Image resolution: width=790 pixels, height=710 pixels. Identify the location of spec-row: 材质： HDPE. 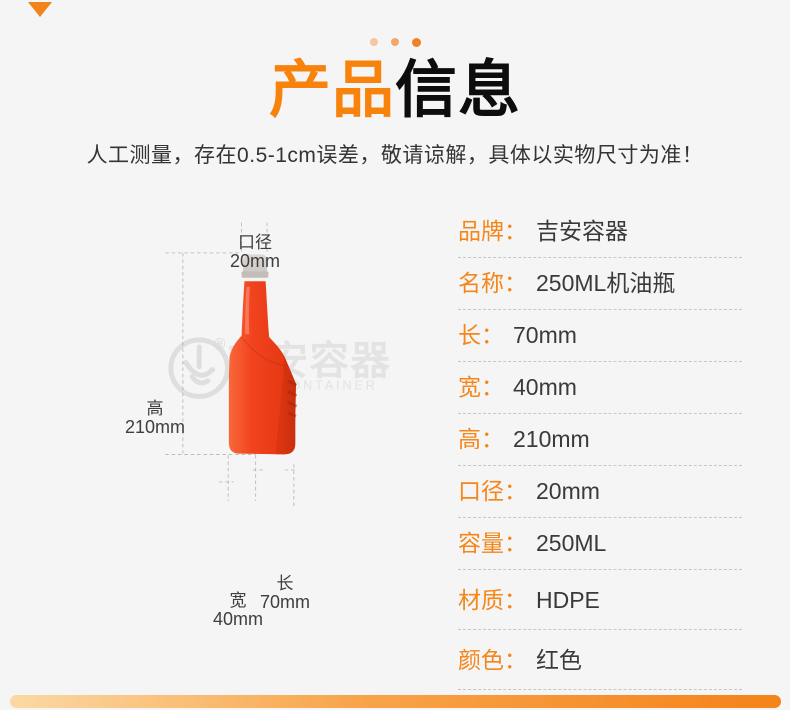
(600, 600).